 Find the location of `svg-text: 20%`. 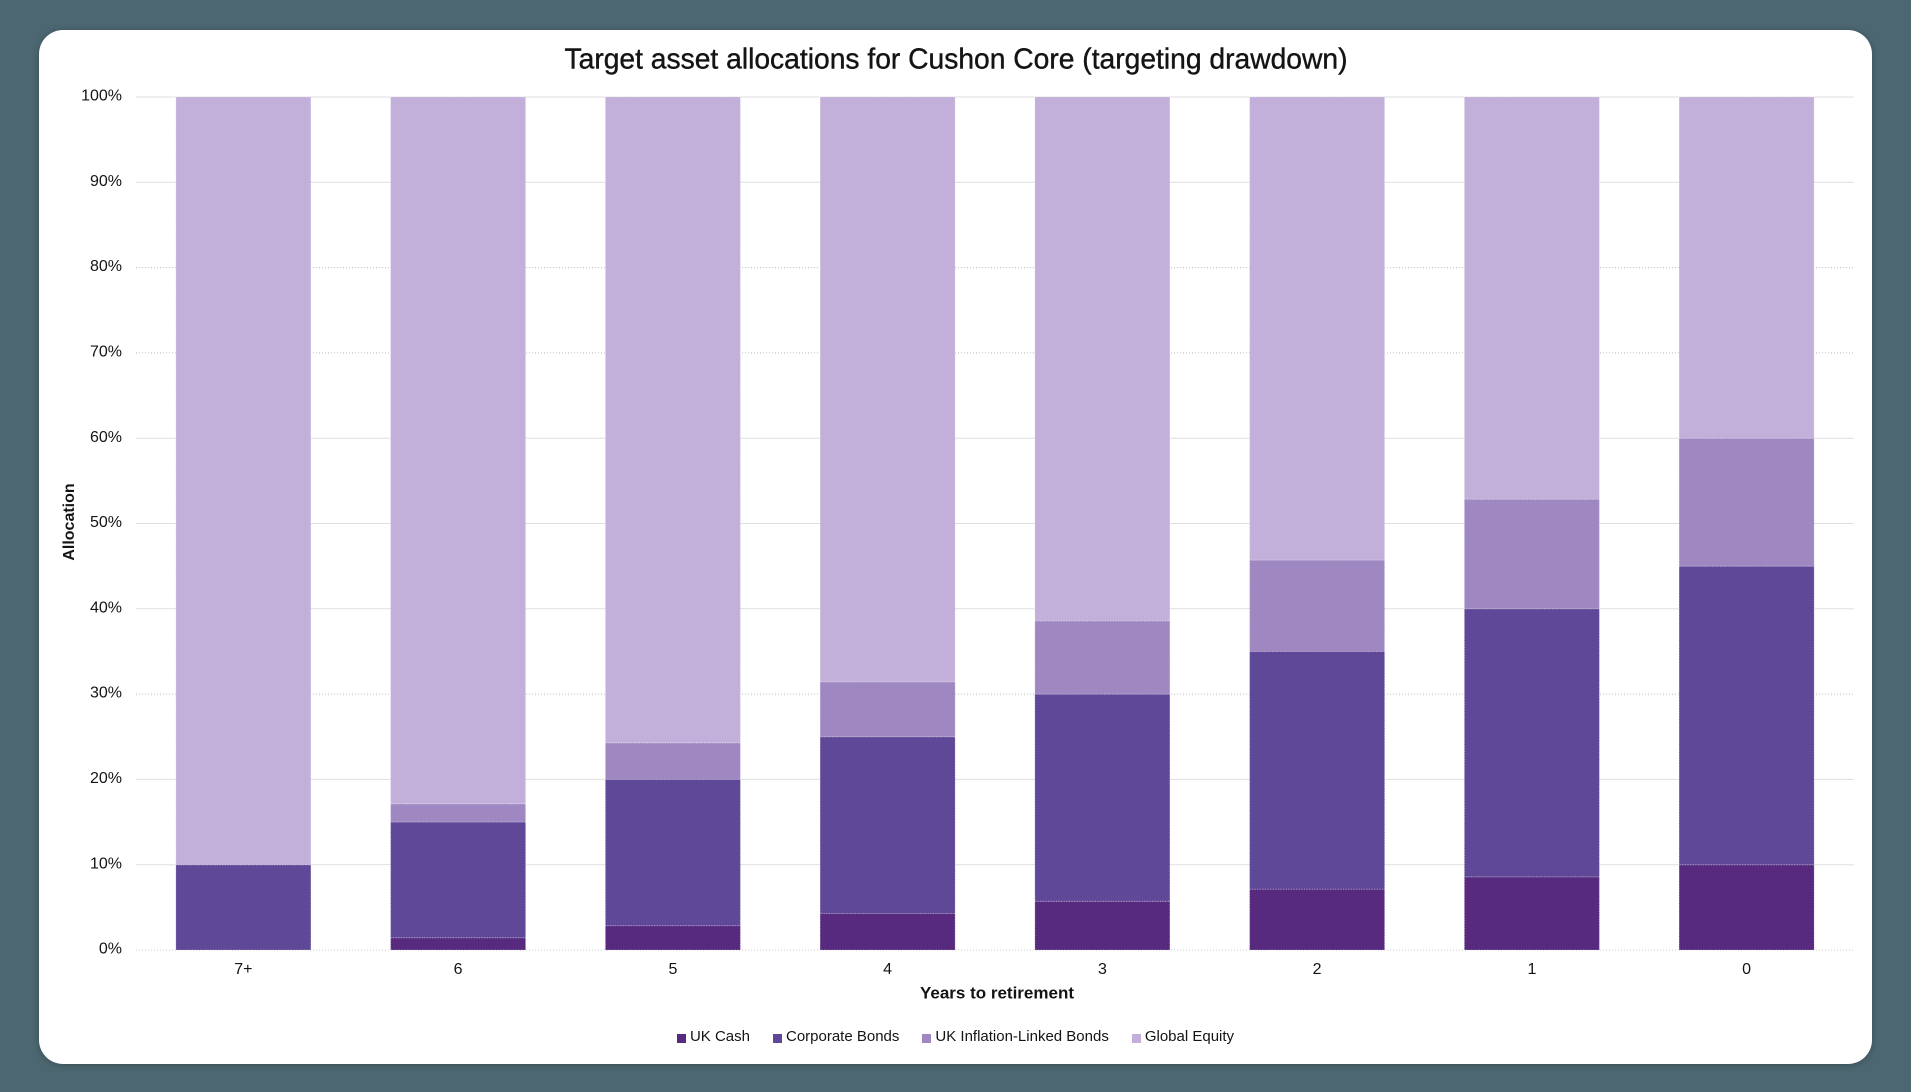

svg-text: 20% is located at coordinates (106, 778).